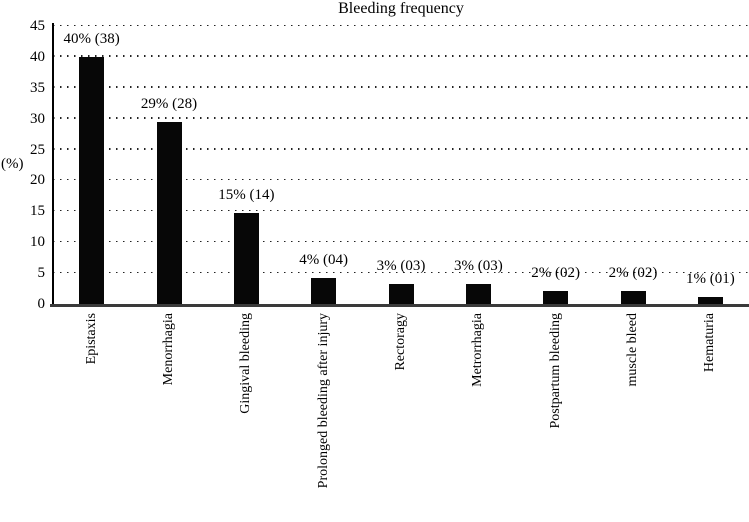 The height and width of the screenshot is (522, 749). Describe the element at coordinates (555, 371) in the screenshot. I see `x-category-label: Postpartum bleeding` at that location.